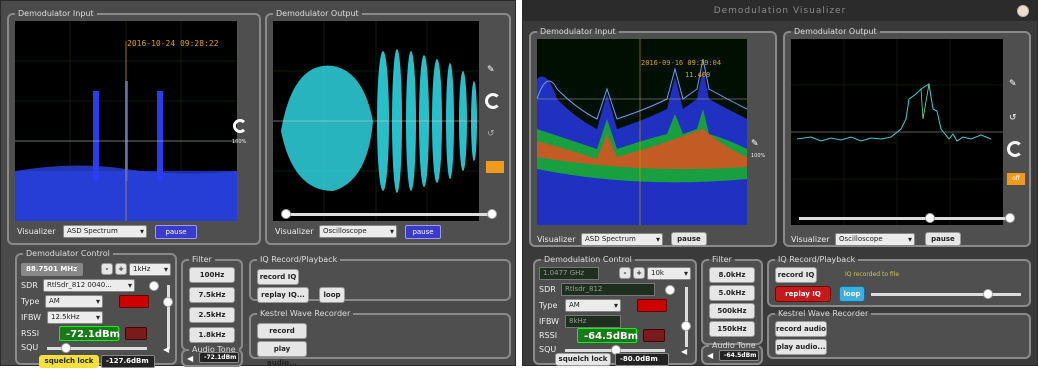  What do you see at coordinates (732, 311) in the screenshot?
I see `right-filter-button-3: 500kHz` at bounding box center [732, 311].